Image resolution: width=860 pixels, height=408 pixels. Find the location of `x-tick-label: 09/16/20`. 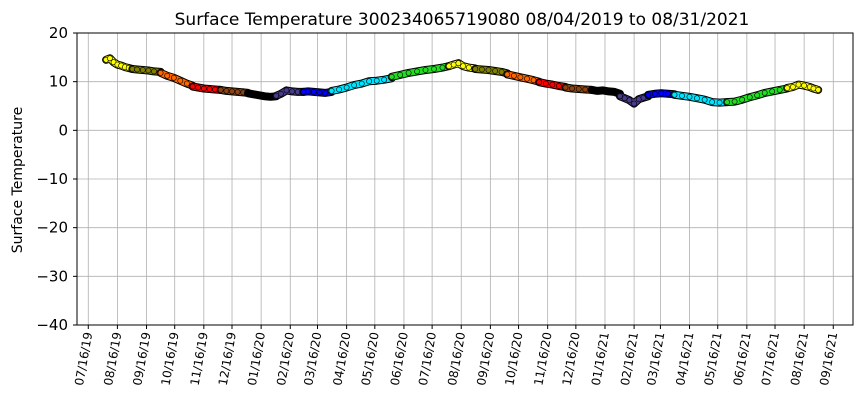

x-tick-label: 09/16/20 is located at coordinates (485, 359).